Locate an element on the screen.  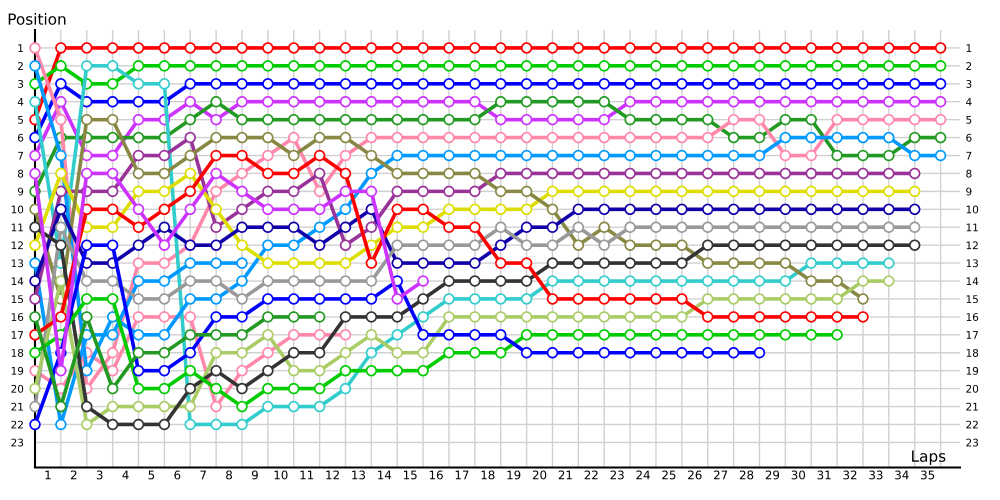
y-tick-label: 14 is located at coordinates (18, 281).